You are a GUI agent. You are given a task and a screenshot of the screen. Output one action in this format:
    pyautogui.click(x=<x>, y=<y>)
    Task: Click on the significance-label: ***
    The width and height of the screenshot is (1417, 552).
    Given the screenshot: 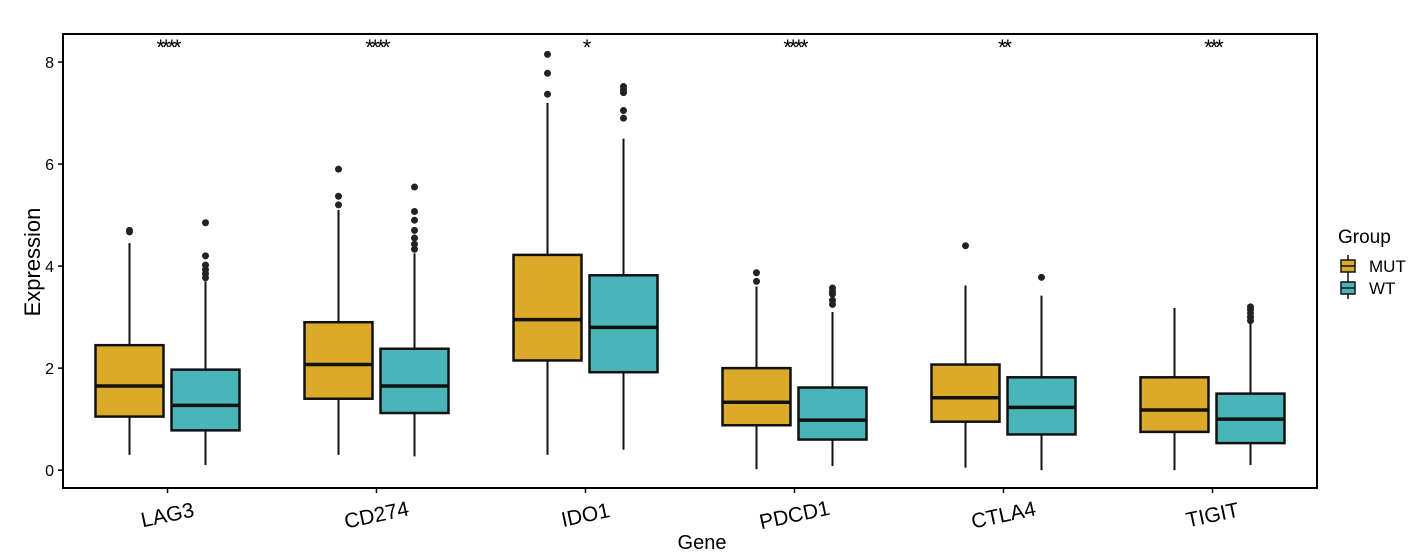 What is the action you would take?
    pyautogui.click(x=1214, y=47)
    